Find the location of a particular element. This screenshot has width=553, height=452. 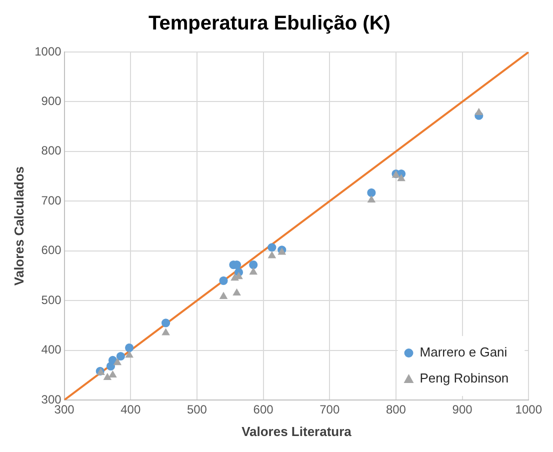

y-tick-label: 1000 is located at coordinates (48, 51).